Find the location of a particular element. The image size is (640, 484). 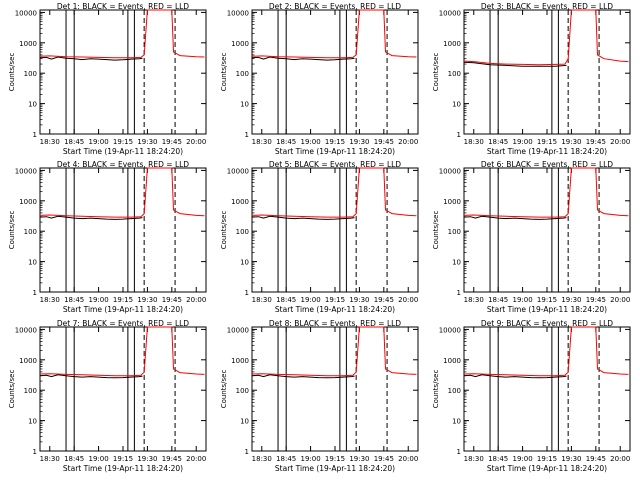

panel-title: Det 9: BLACK = Events, RED = LLD is located at coordinates (547, 323).